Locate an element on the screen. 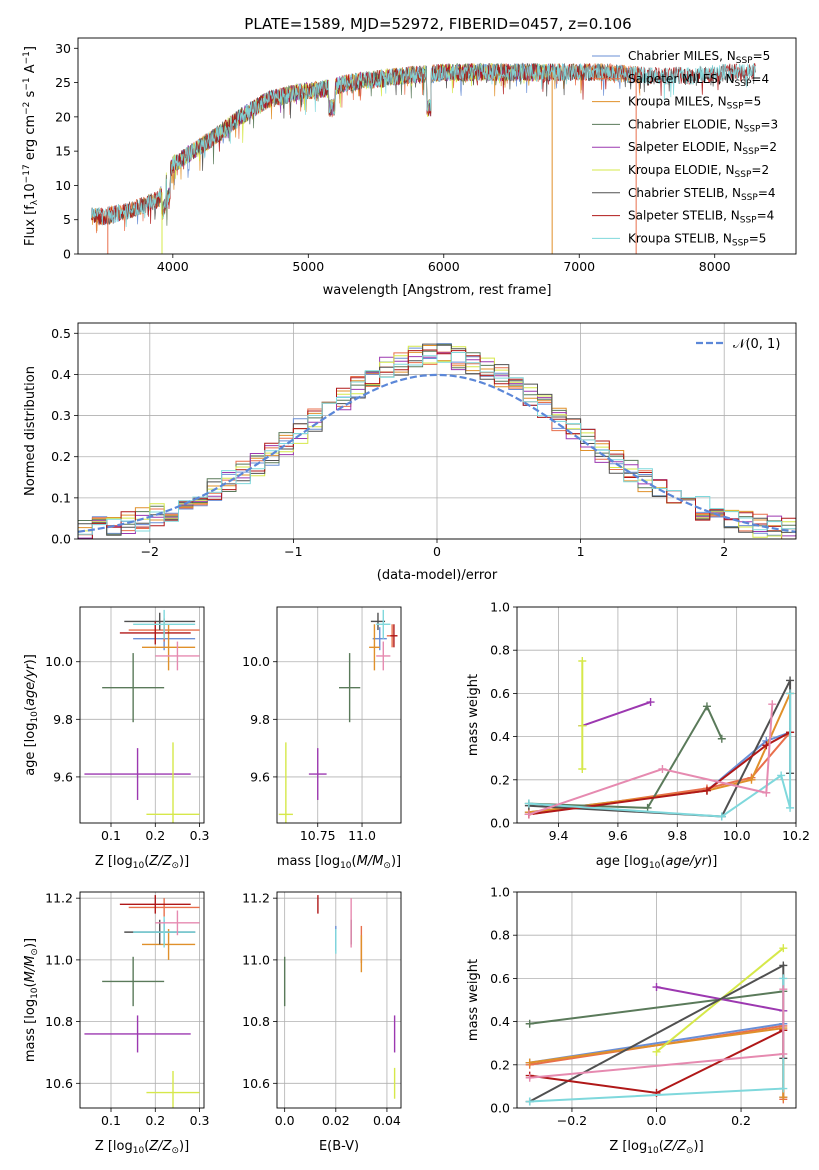 This screenshot has width=819, height=1170. x-tick-label: 10.0 is located at coordinates (737, 835).